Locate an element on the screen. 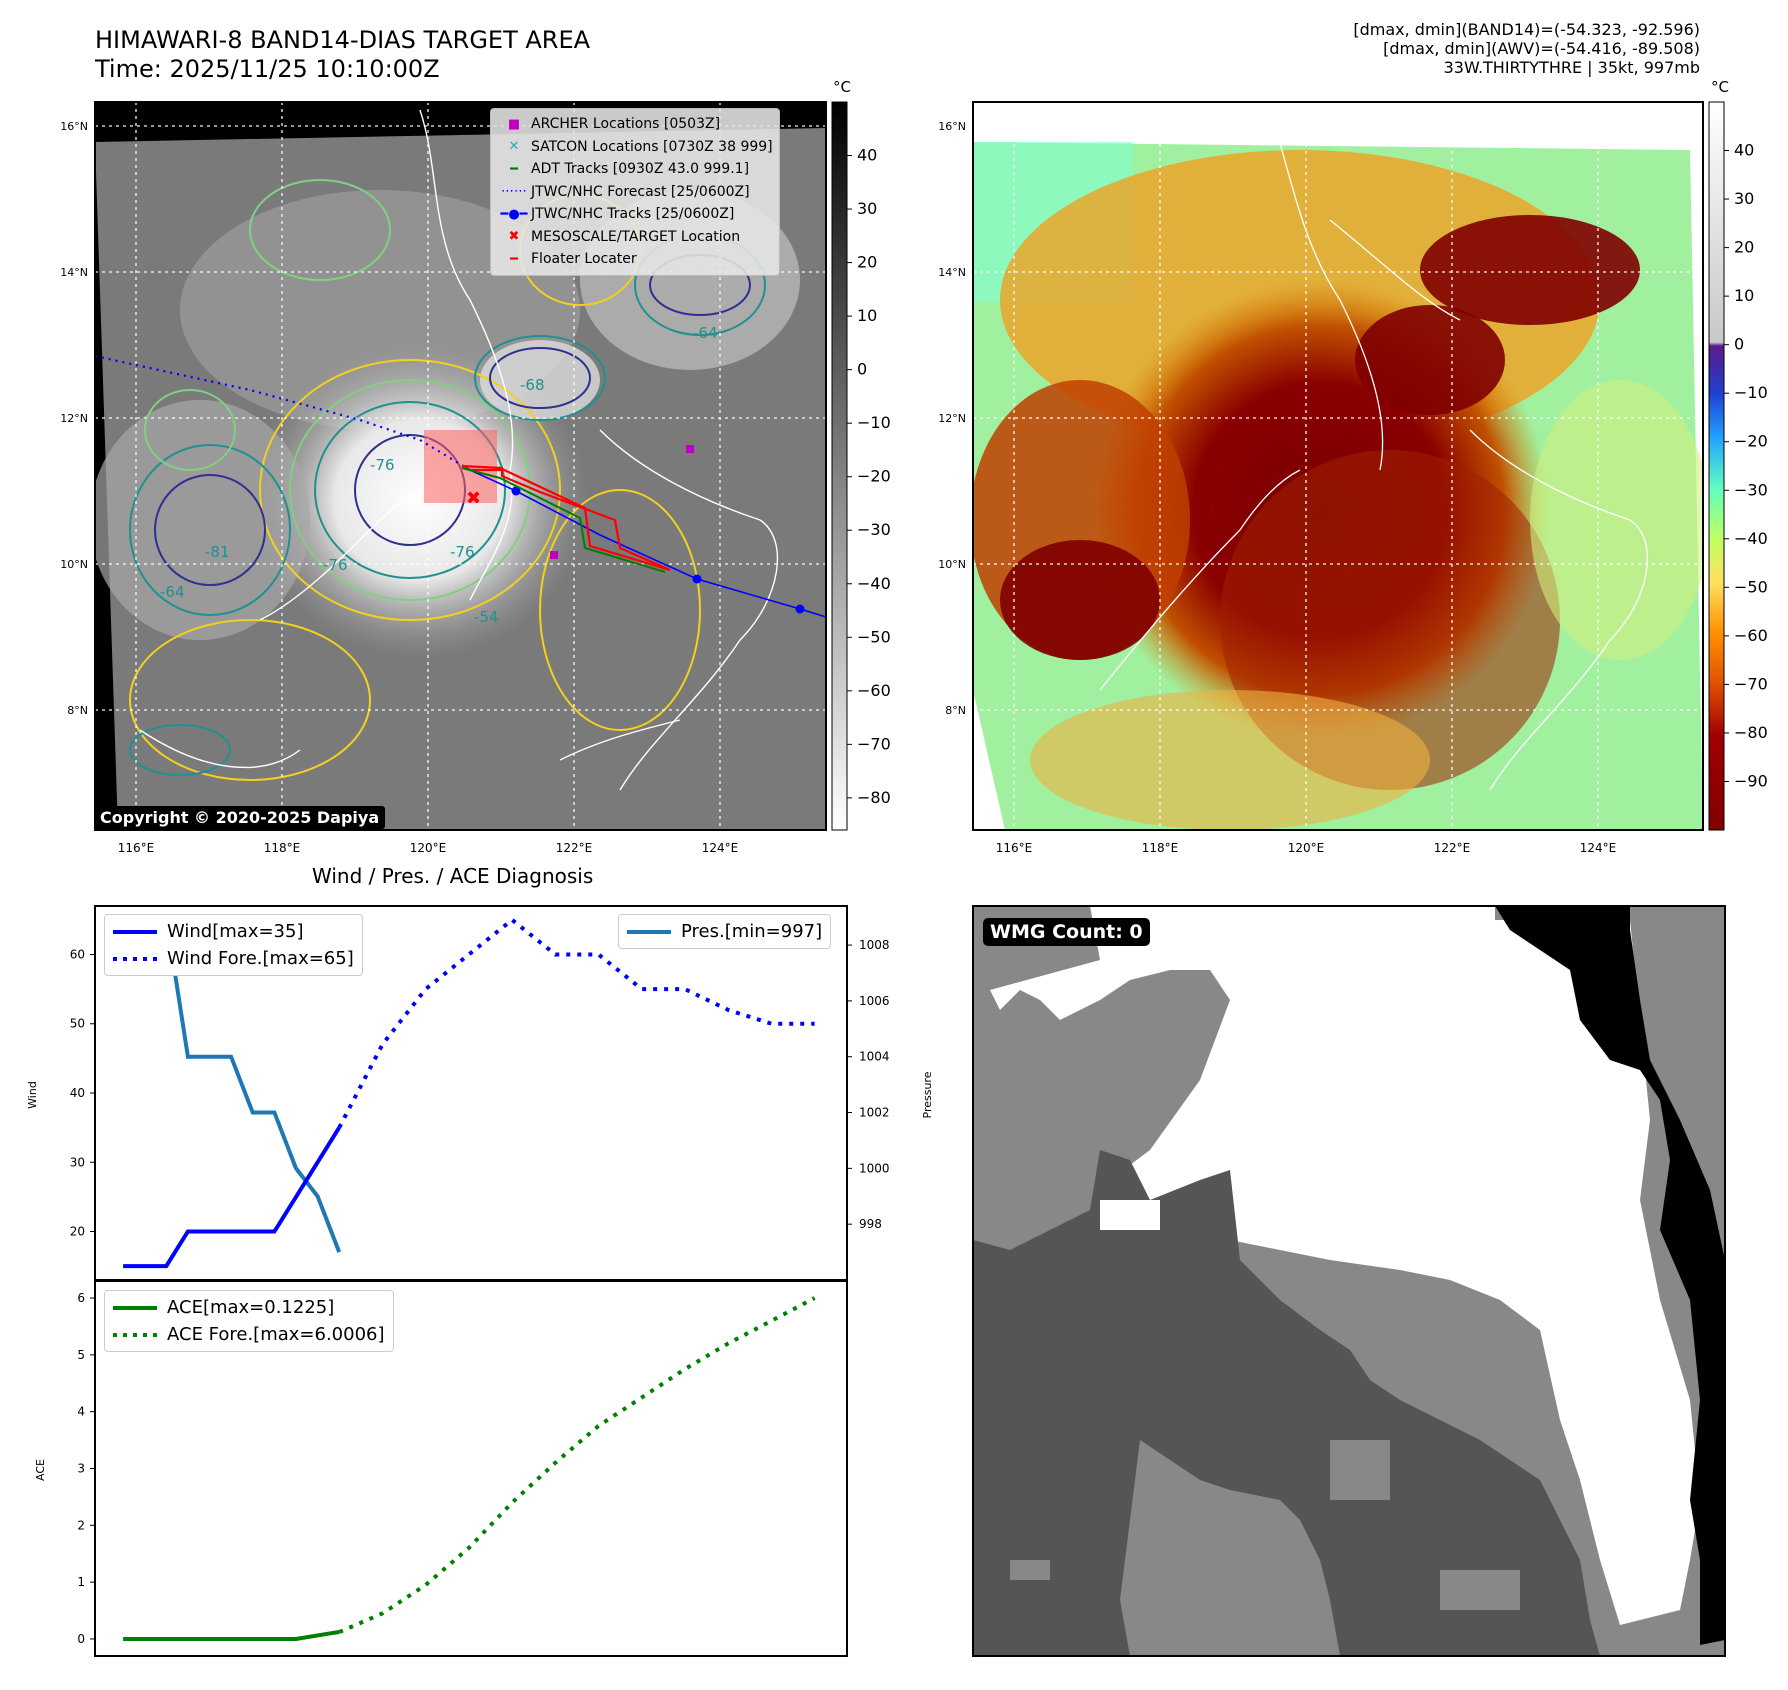  legend-label: ACE Fore.[max=6.0006] is located at coordinates (276, 1334).